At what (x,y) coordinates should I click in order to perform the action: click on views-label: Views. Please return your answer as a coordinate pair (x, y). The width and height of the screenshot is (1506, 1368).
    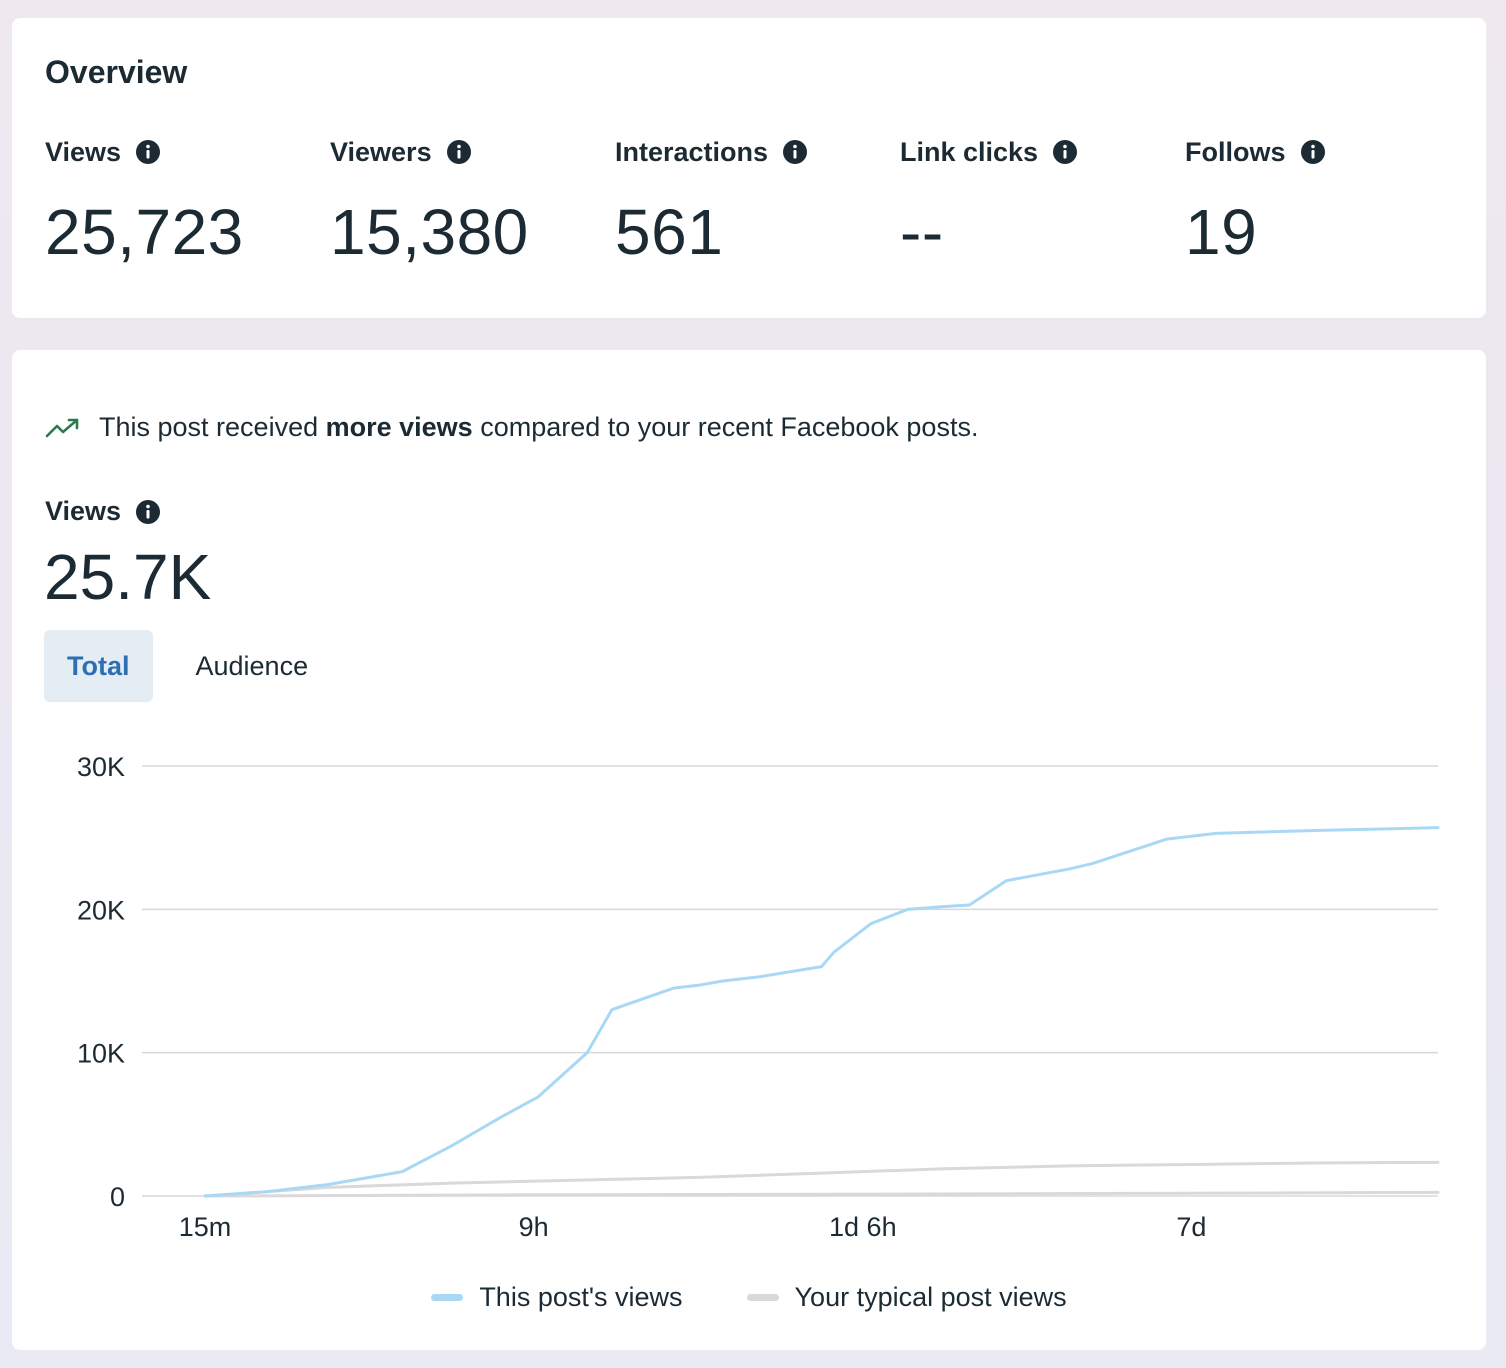
    Looking at the image, I should click on (103, 511).